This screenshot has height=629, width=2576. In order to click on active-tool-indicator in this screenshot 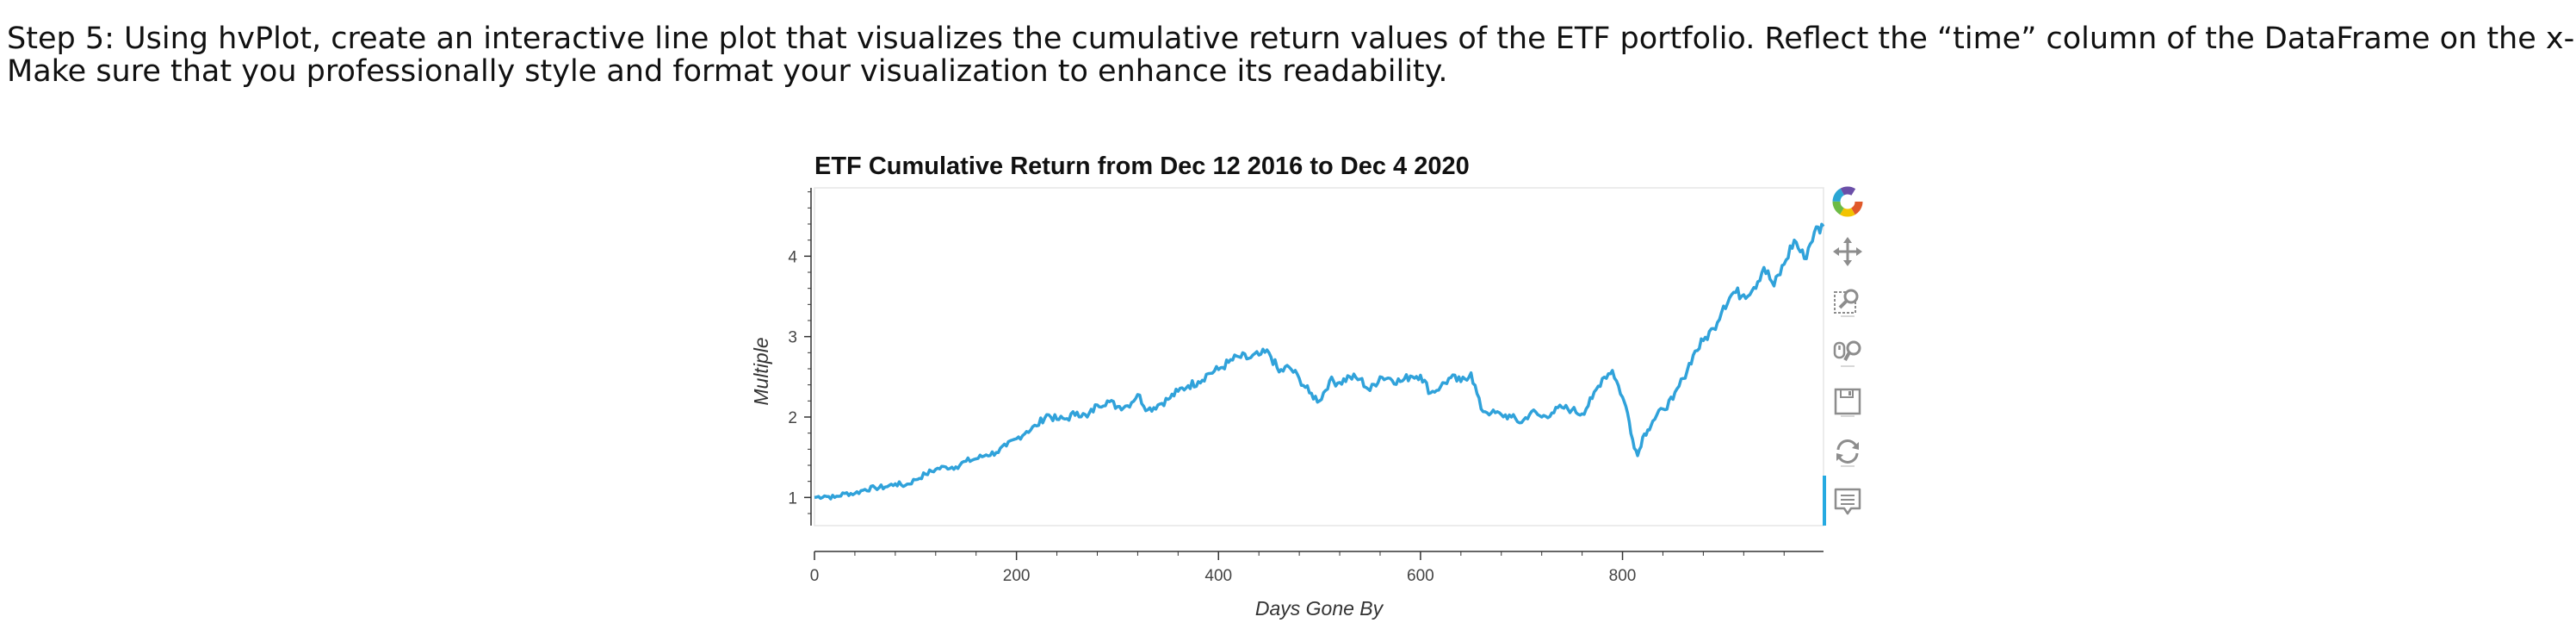, I will do `click(1824, 501)`.